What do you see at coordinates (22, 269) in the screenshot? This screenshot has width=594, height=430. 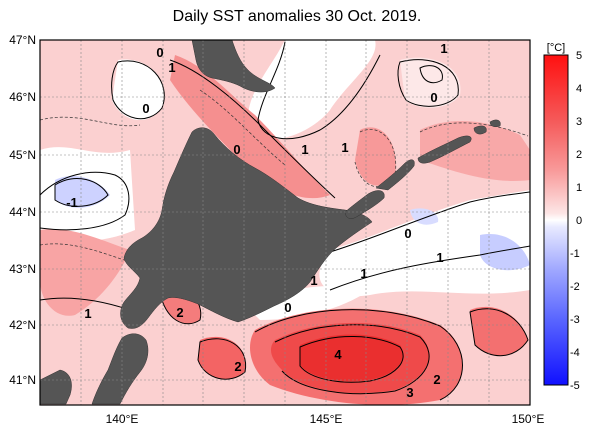 I see `lat-label: 43°N` at bounding box center [22, 269].